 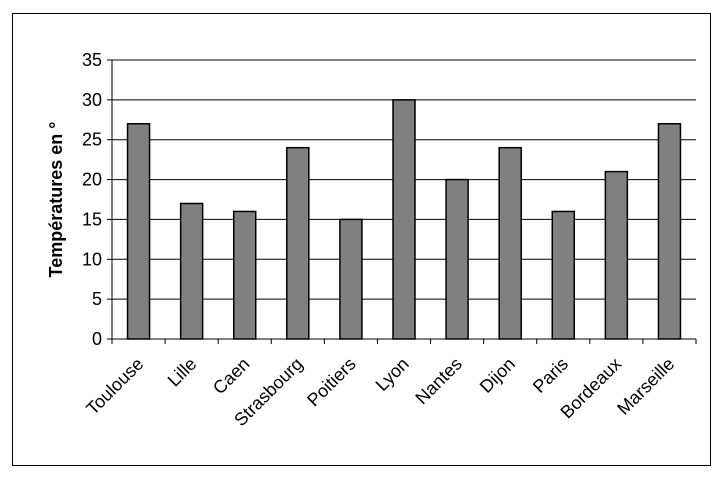 What do you see at coordinates (191, 271) in the screenshot?
I see `bar-lille` at bounding box center [191, 271].